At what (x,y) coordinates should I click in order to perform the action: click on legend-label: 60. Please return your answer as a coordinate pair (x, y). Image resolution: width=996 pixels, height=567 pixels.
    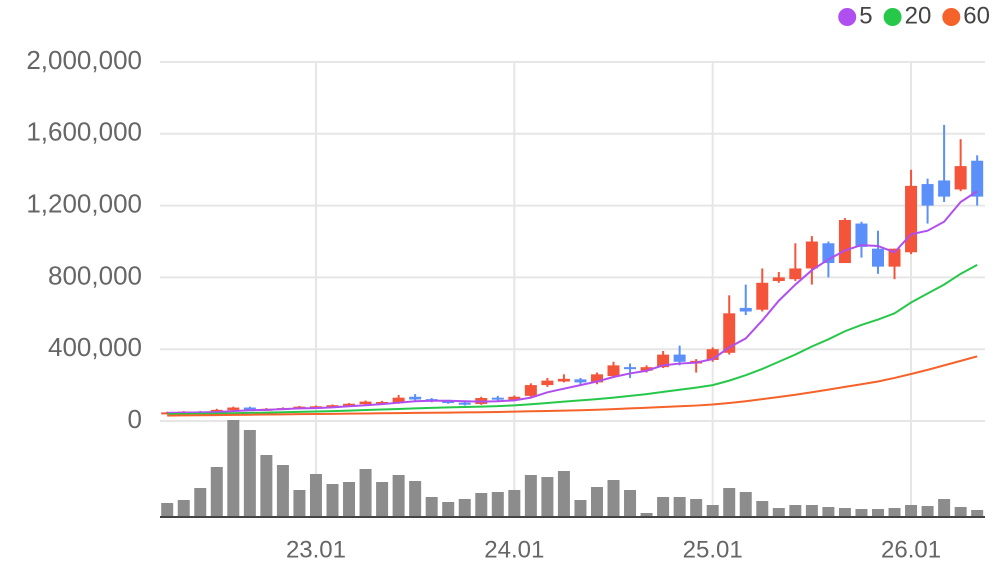
    Looking at the image, I should click on (976, 15).